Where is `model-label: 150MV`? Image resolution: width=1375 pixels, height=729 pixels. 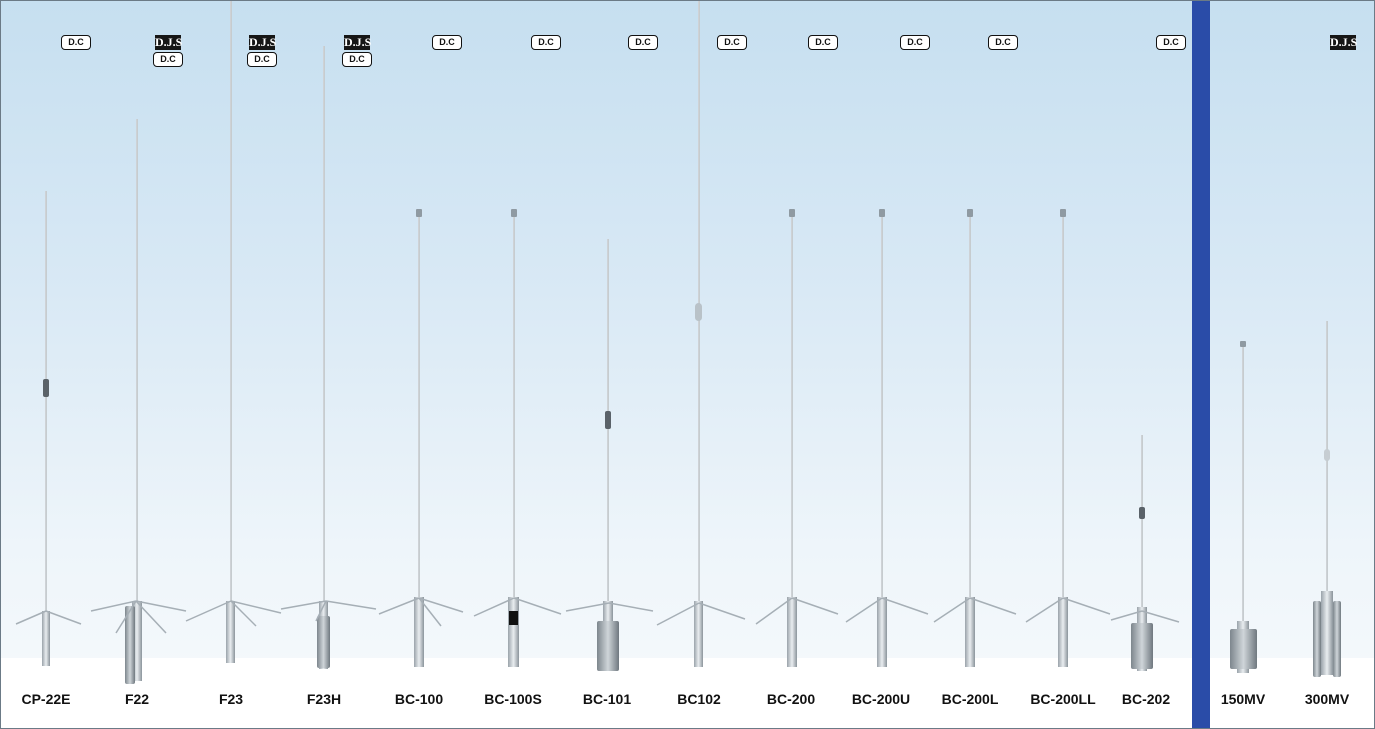 model-label: 150MV is located at coordinates (1243, 699).